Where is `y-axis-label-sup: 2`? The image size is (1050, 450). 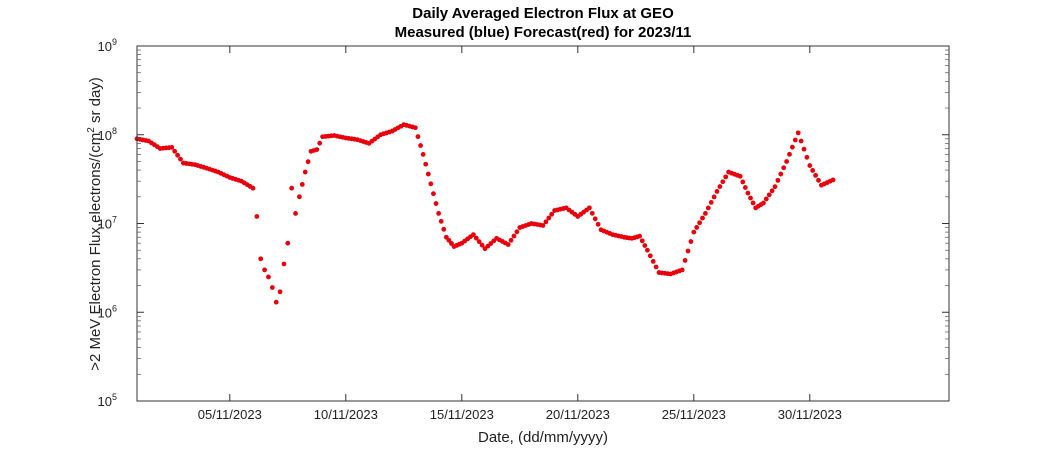
y-axis-label-sup: 2 is located at coordinates (91, 130).